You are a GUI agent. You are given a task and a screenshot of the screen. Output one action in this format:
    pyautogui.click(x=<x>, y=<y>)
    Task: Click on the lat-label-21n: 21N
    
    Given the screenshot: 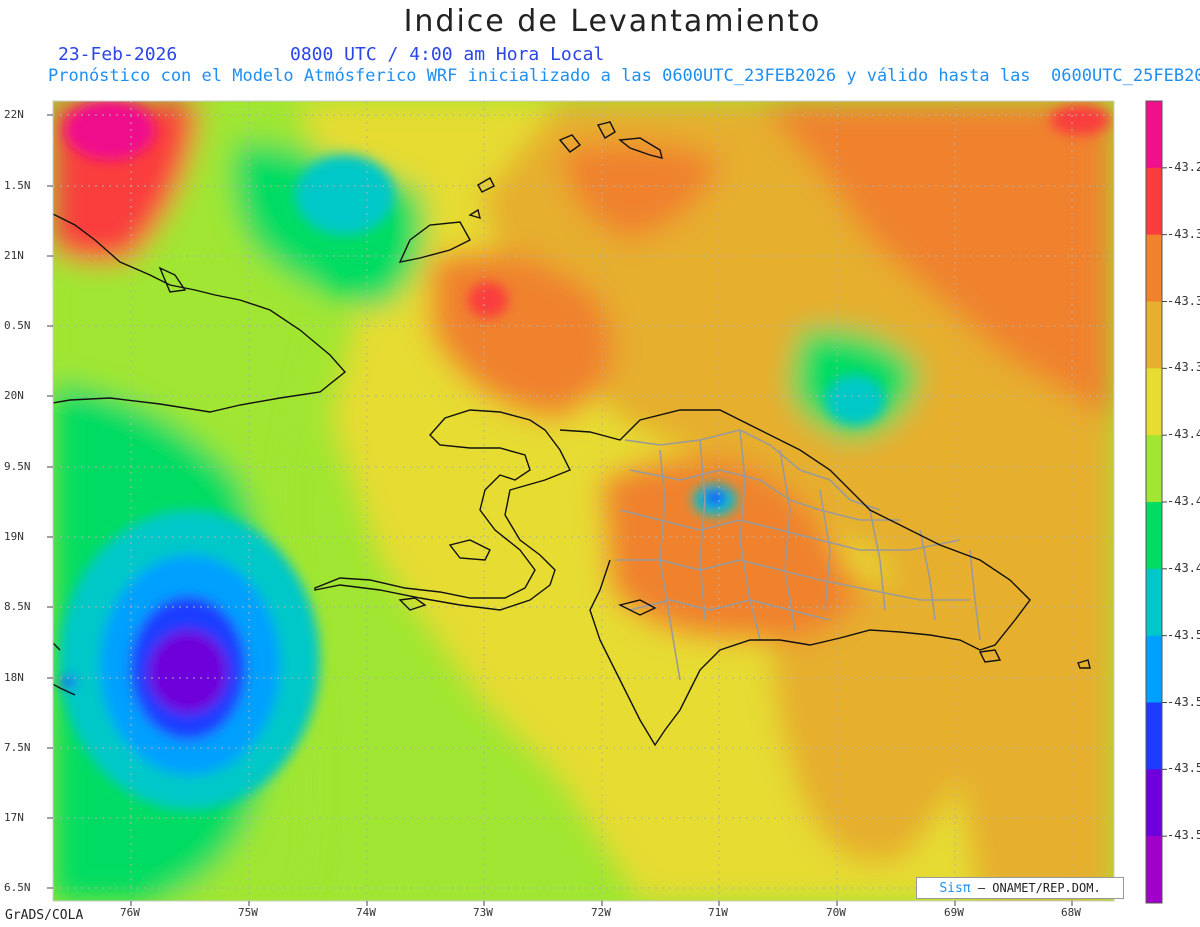 What is the action you would take?
    pyautogui.click(x=14, y=255)
    